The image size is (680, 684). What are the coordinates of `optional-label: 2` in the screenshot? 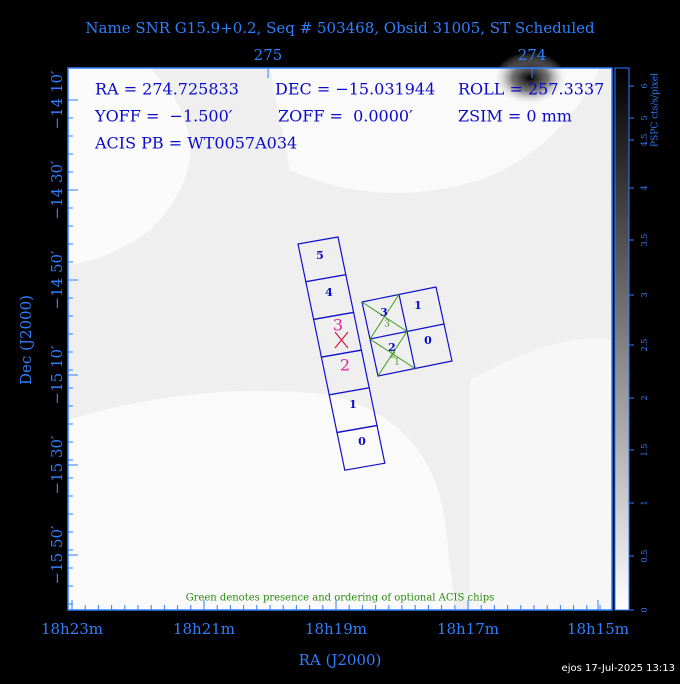 It's located at (393, 356).